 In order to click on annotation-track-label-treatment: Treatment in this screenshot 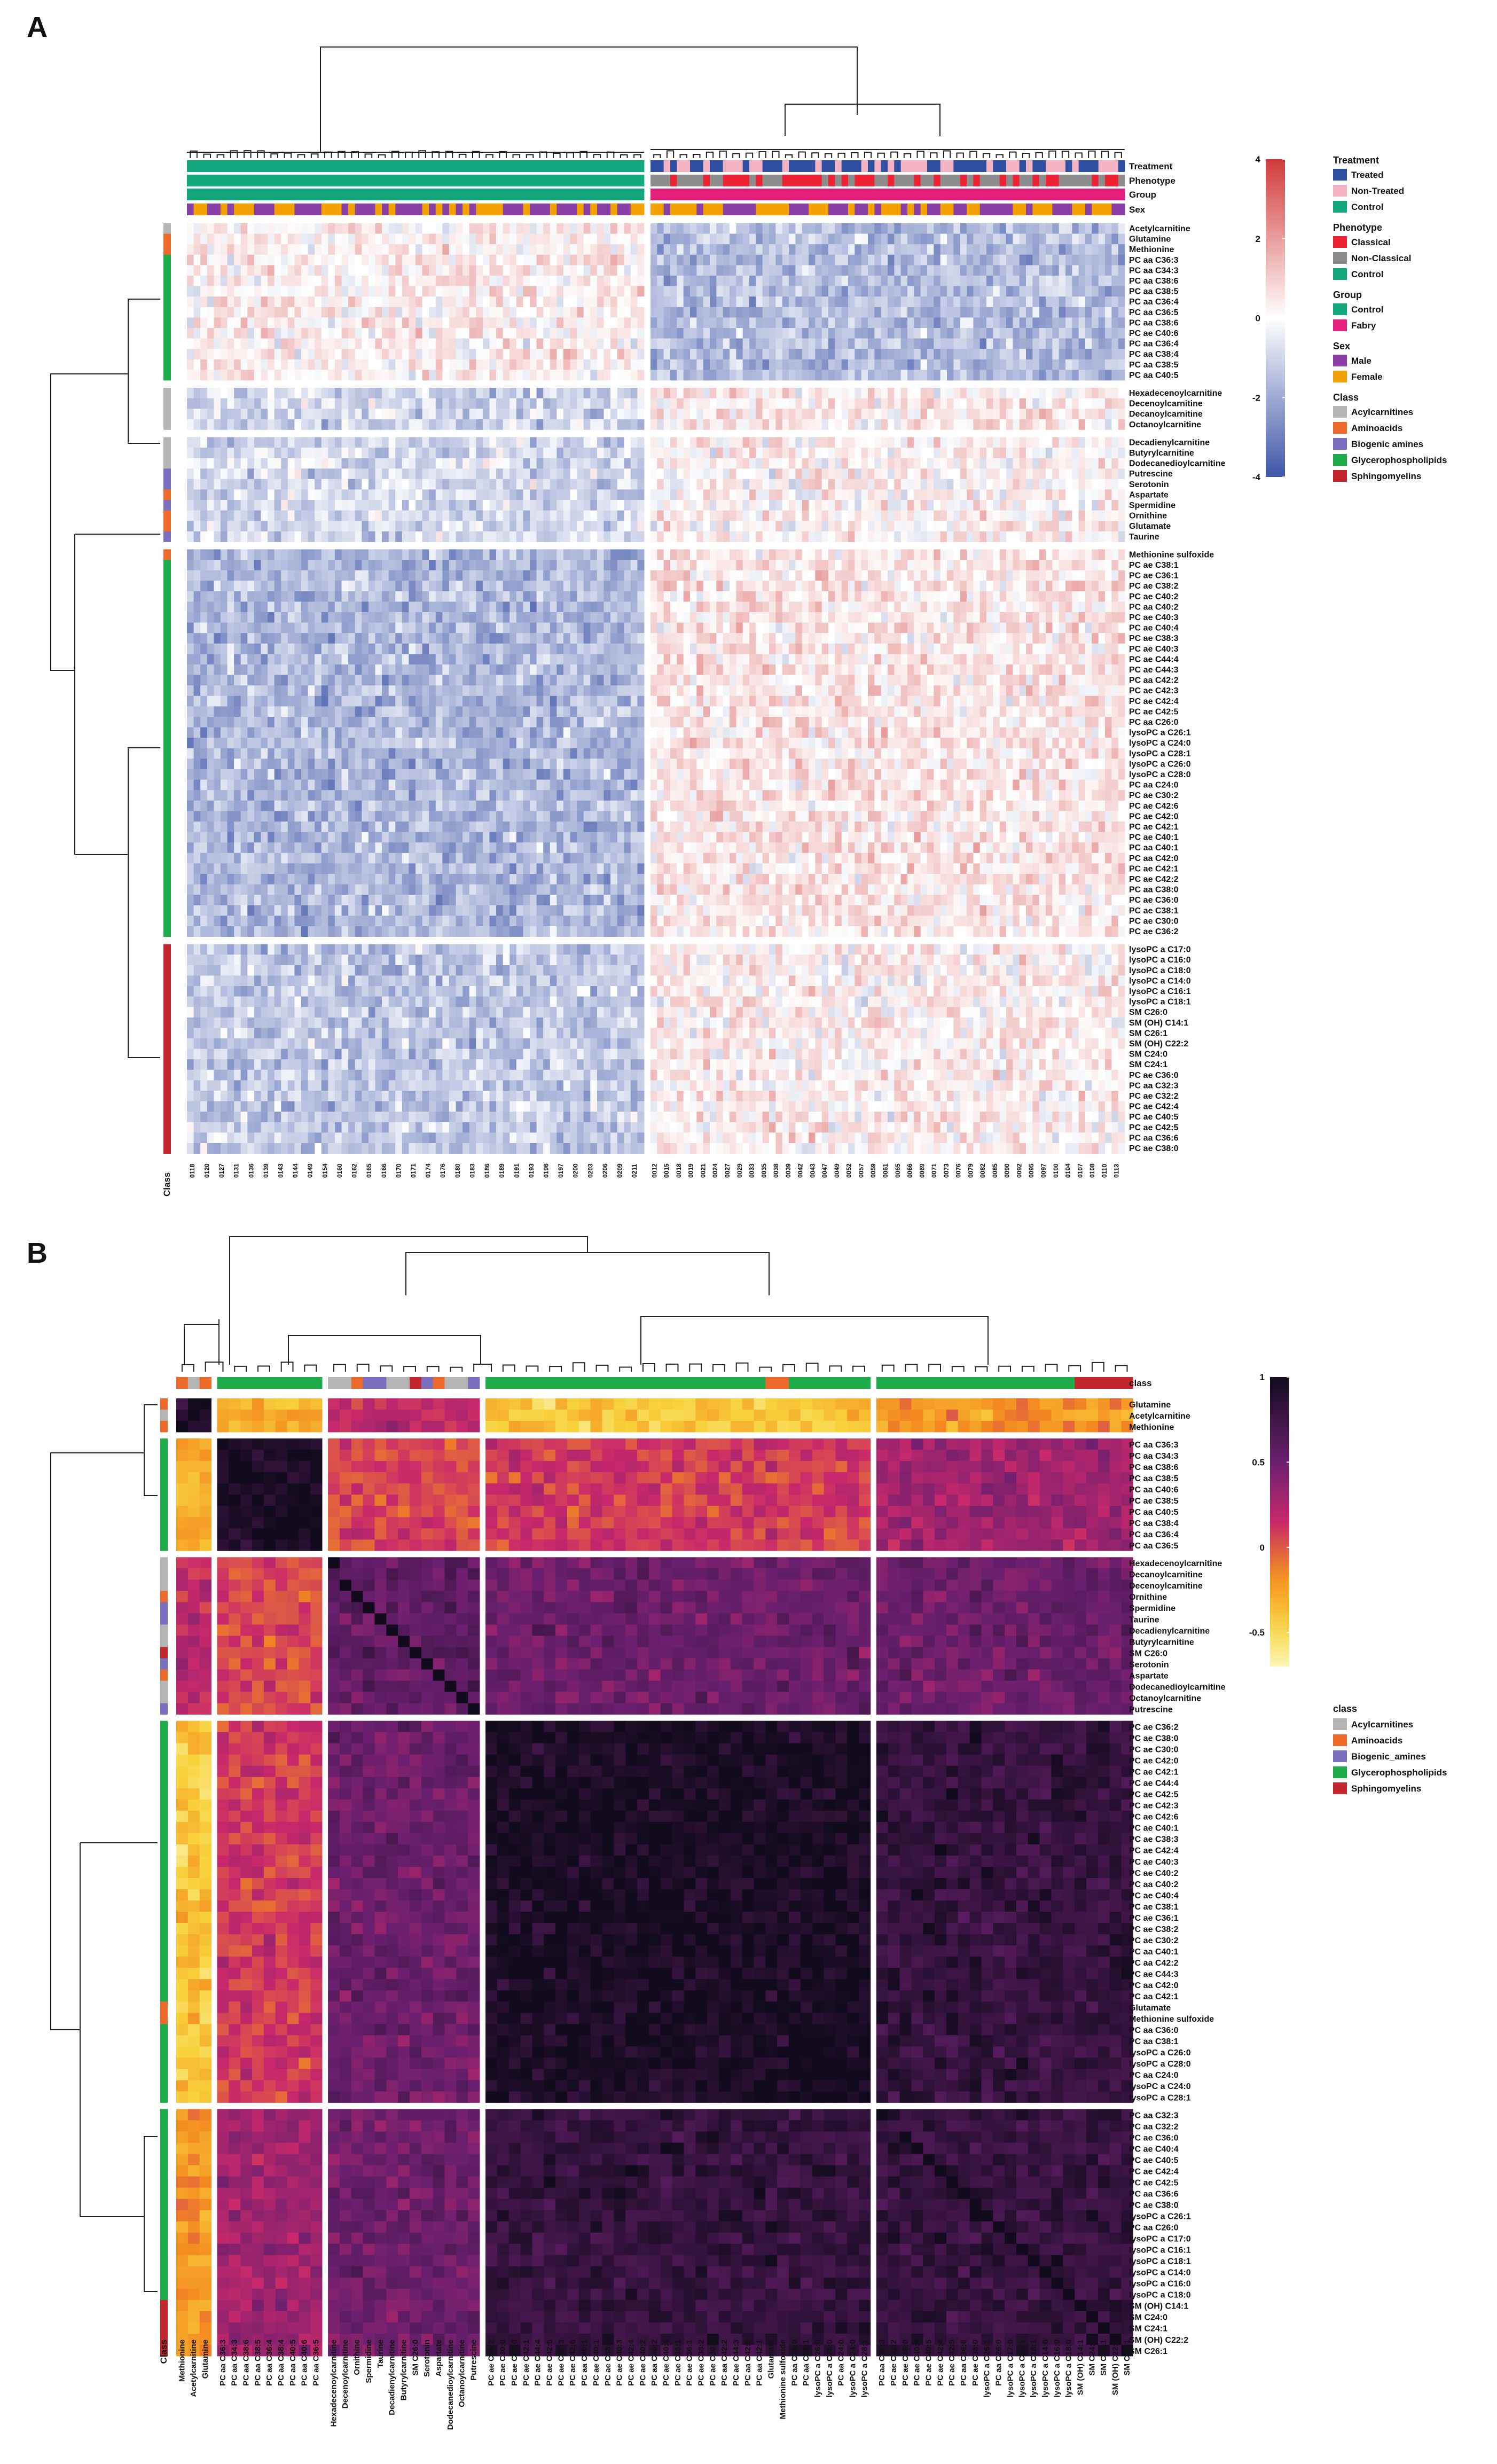, I will do `click(1151, 166)`.